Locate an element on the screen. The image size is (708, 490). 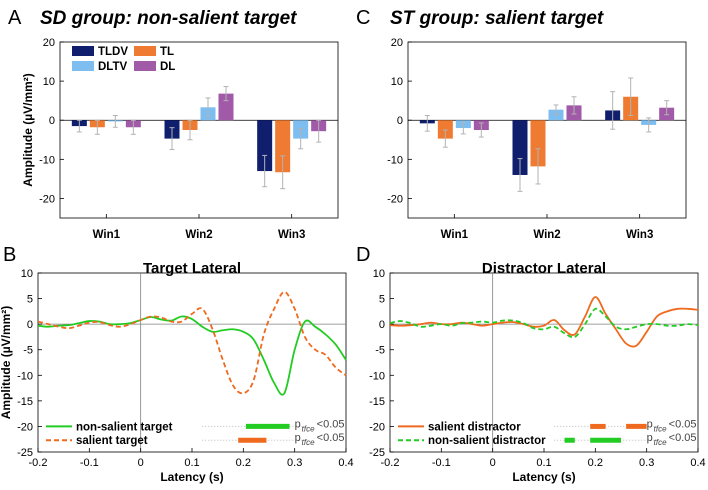
series-line-non-salient-distractor is located at coordinates (544, 323).